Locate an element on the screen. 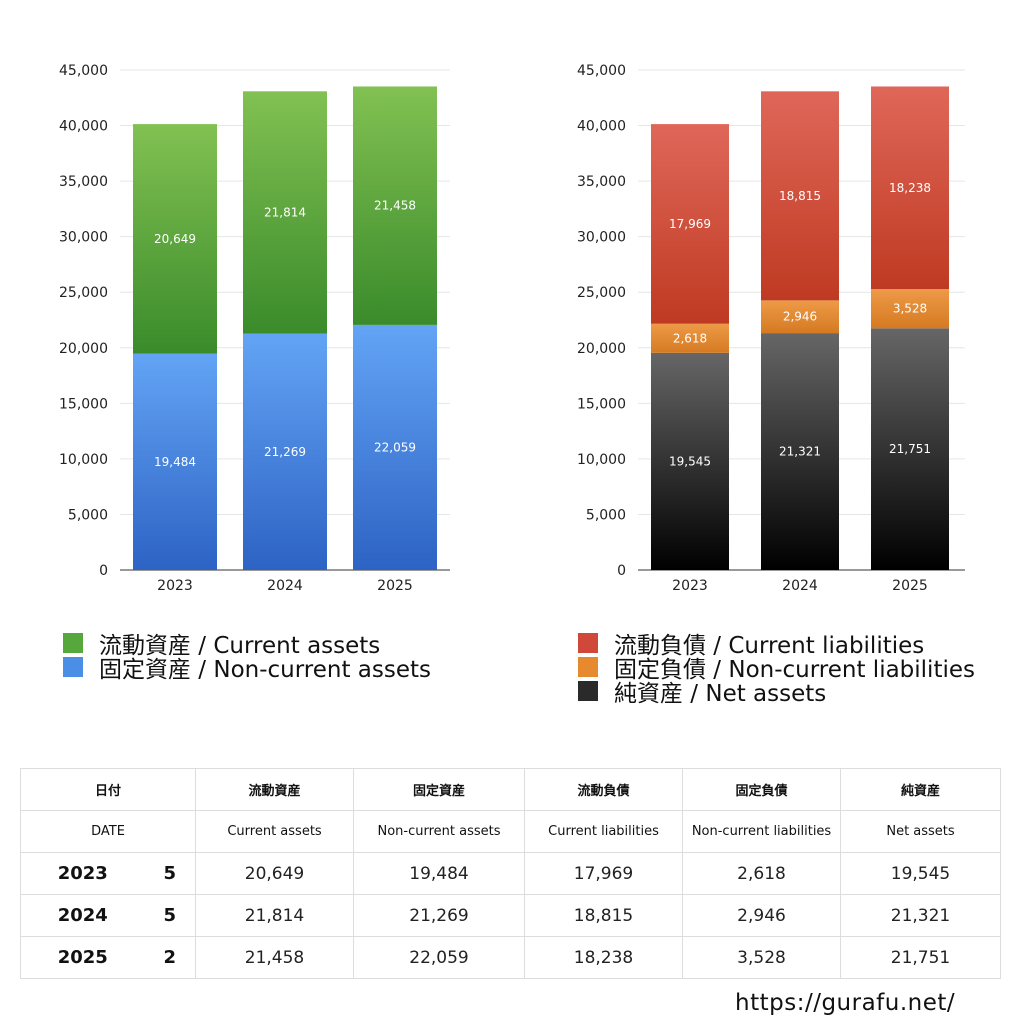 The height and width of the screenshot is (1024, 1024). legend-item: 純資産 / Net assets is located at coordinates (776, 693).